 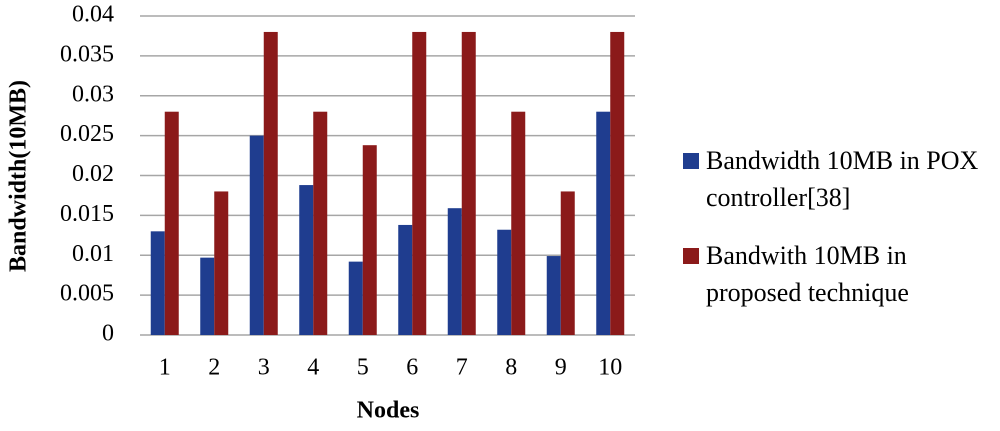 What do you see at coordinates (313, 368) in the screenshot?
I see `x-tick-label: 4` at bounding box center [313, 368].